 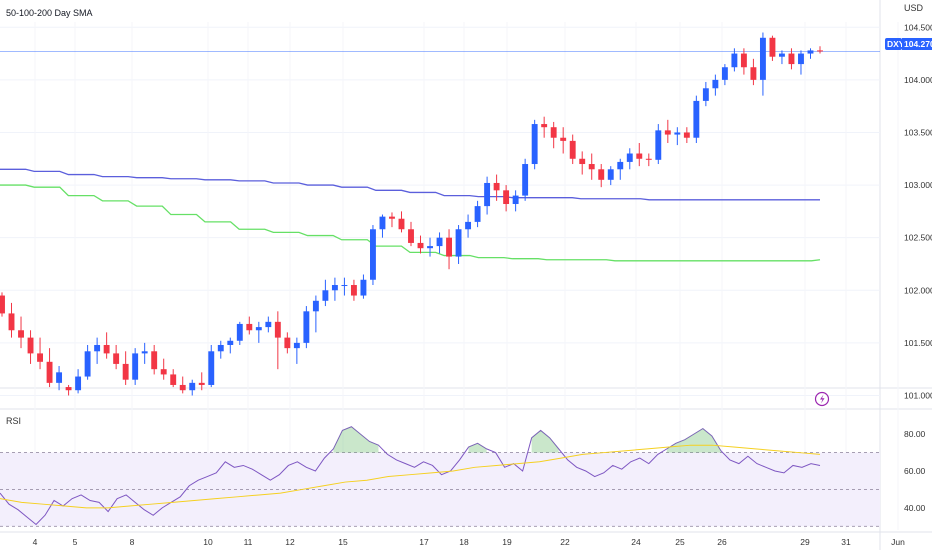 I want to click on price-tick-label: 104.500, so click(x=918, y=27).